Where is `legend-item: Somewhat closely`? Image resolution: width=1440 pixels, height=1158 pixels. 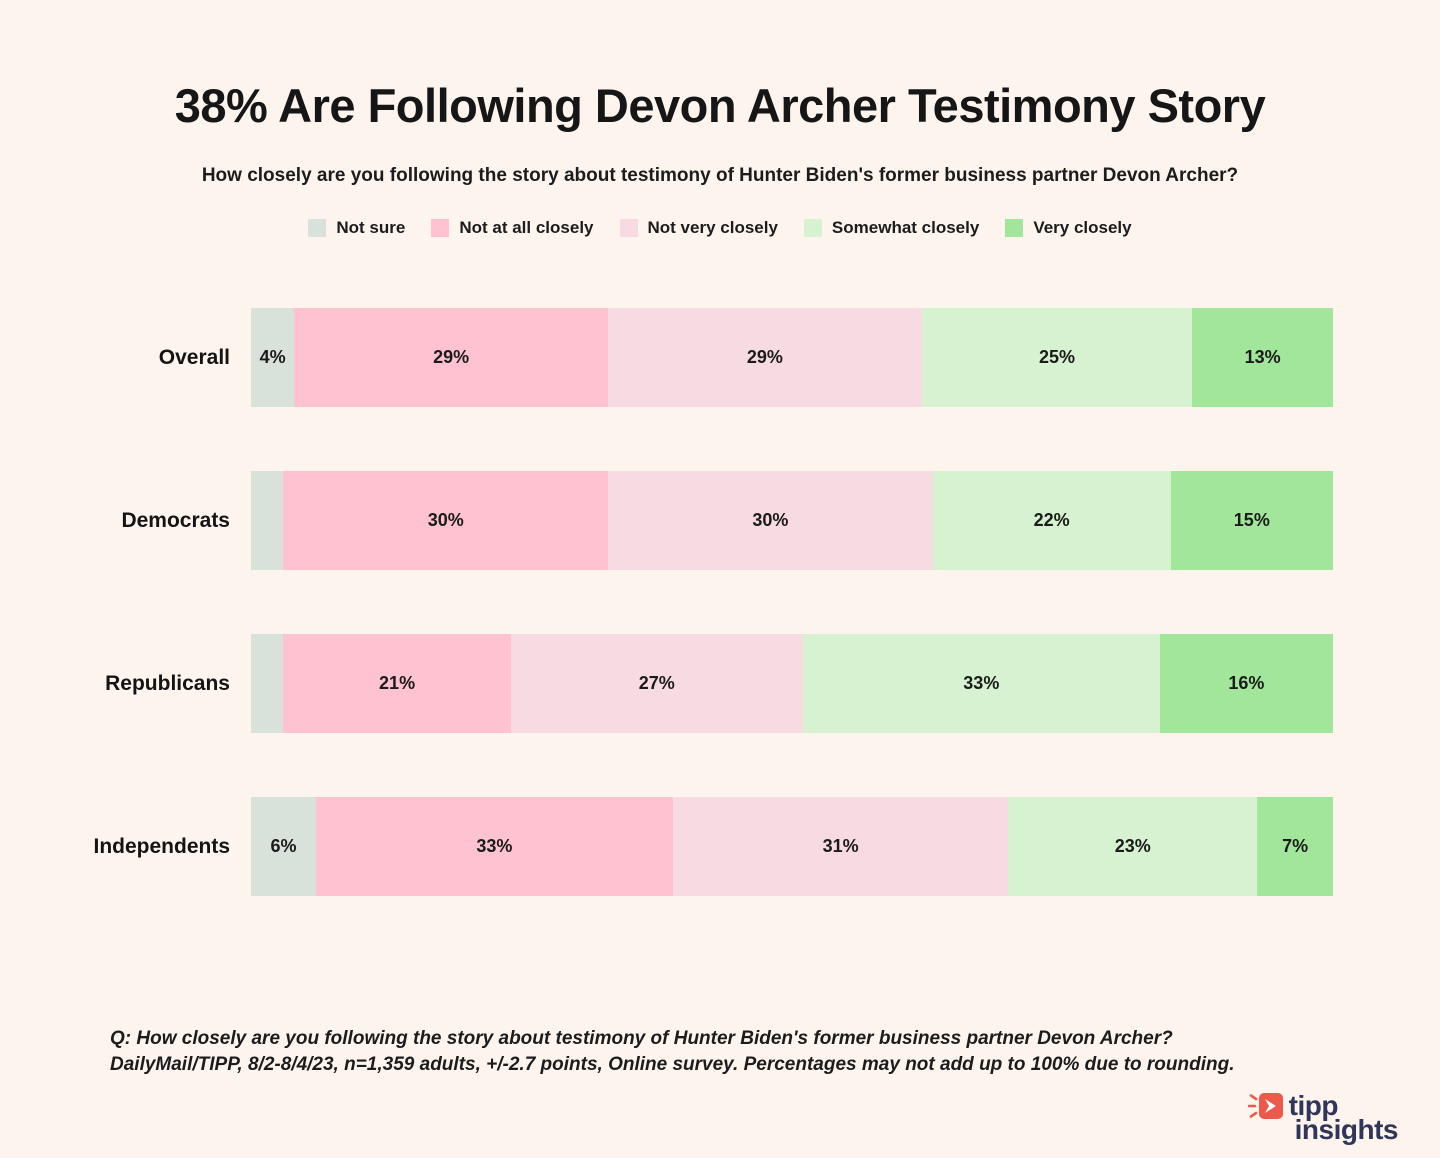
legend-item: Somewhat closely is located at coordinates (891, 228).